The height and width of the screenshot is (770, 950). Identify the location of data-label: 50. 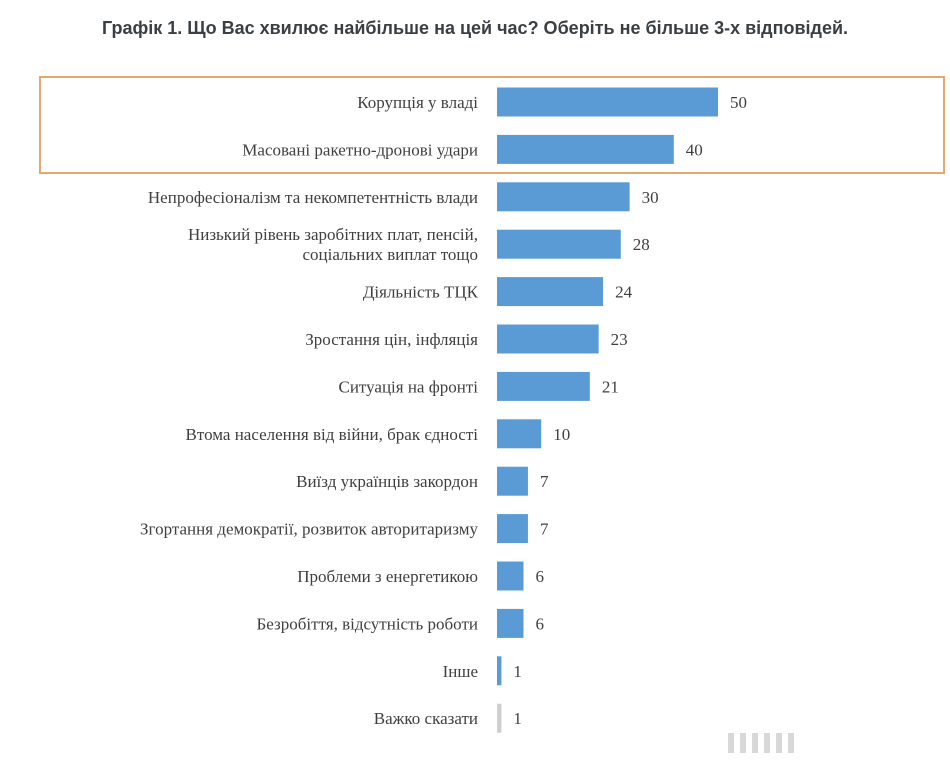
(738, 102).